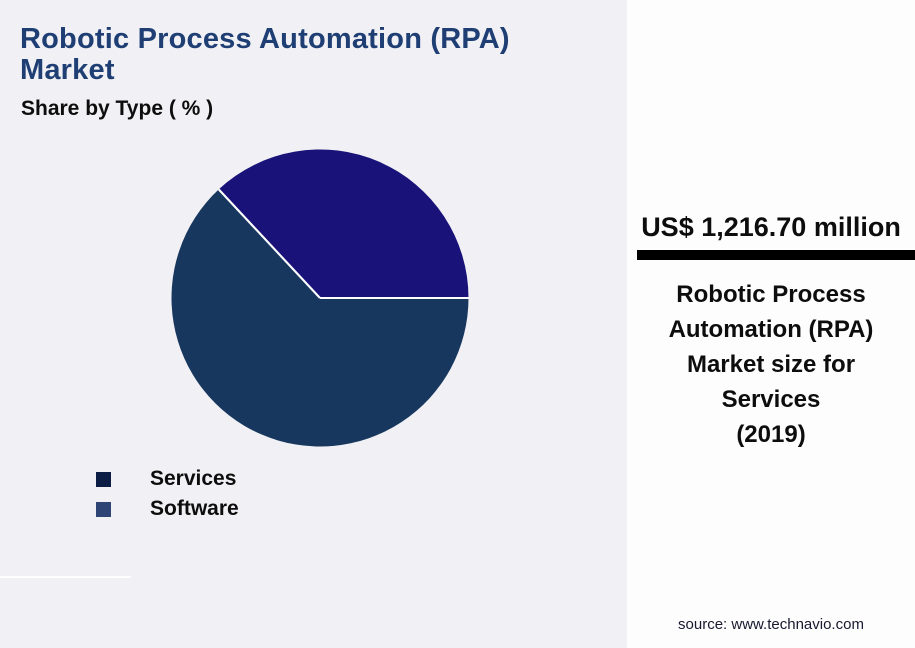  I want to click on legend: Services Software, so click(167, 494).